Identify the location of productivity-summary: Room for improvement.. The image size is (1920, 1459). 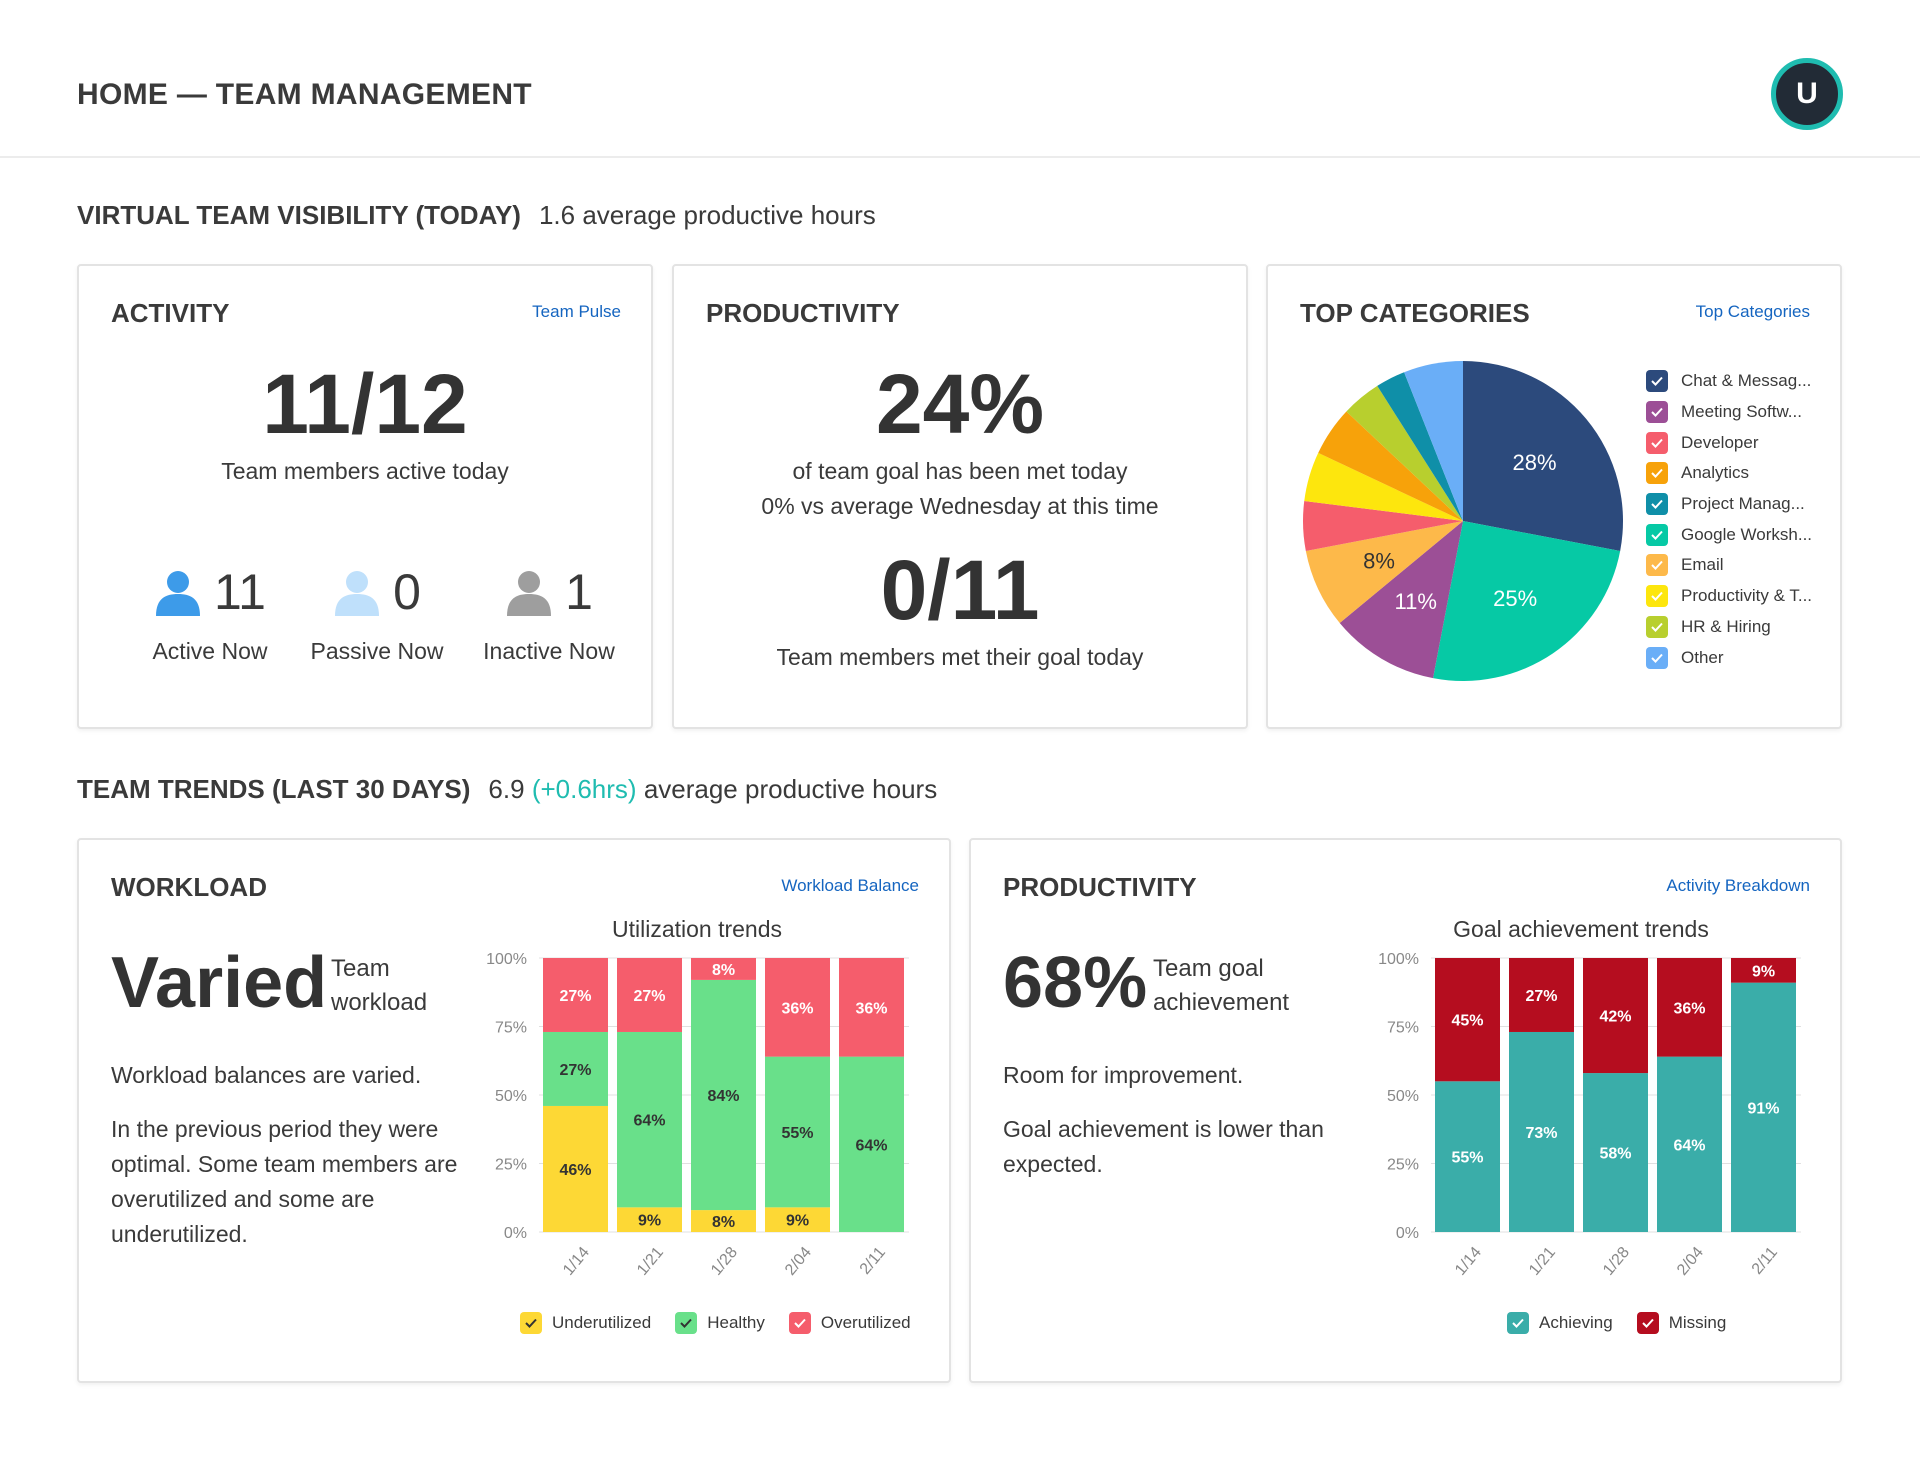
(1123, 1075).